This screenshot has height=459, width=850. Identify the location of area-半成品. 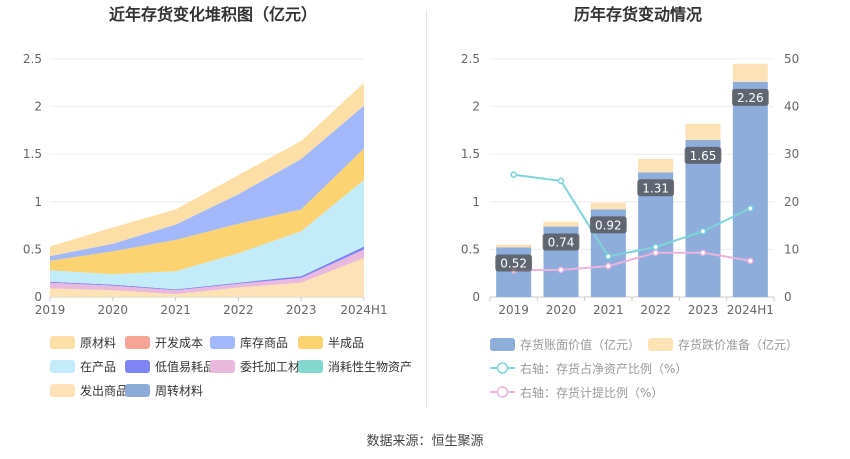
(207, 211).